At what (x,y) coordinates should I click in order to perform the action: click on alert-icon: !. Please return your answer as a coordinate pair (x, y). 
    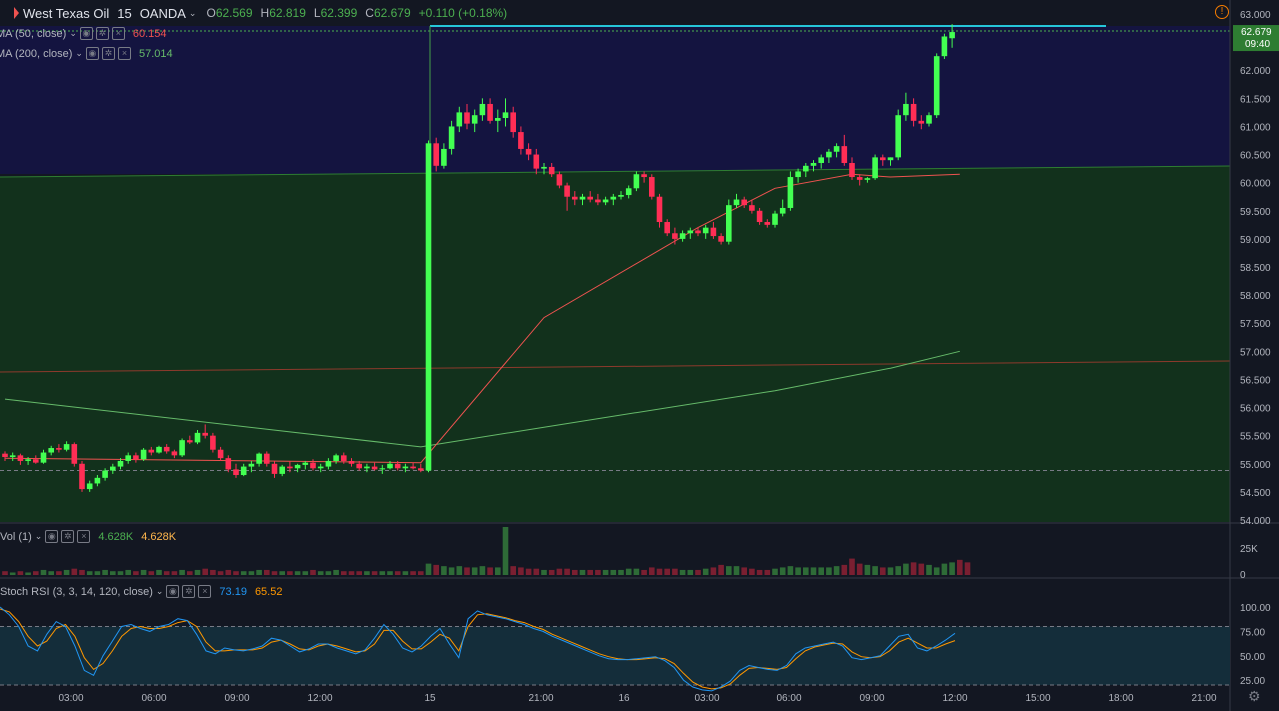
    Looking at the image, I should click on (1222, 12).